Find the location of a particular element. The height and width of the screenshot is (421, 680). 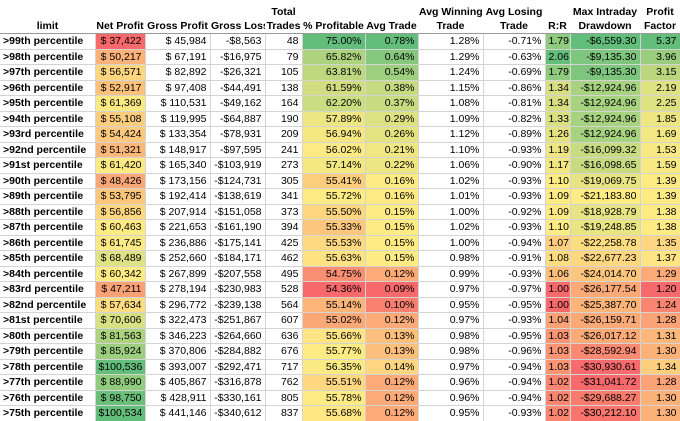

cell: -$292,471 is located at coordinates (237, 366).